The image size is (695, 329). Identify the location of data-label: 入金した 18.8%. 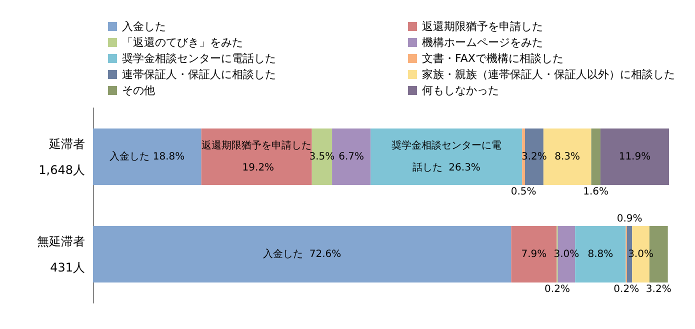
(147, 156).